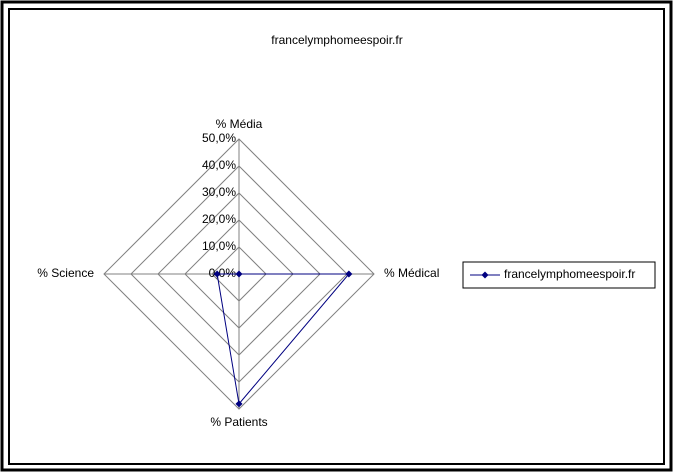  Describe the element at coordinates (239, 124) in the screenshot. I see `axis-label: % Média` at that location.